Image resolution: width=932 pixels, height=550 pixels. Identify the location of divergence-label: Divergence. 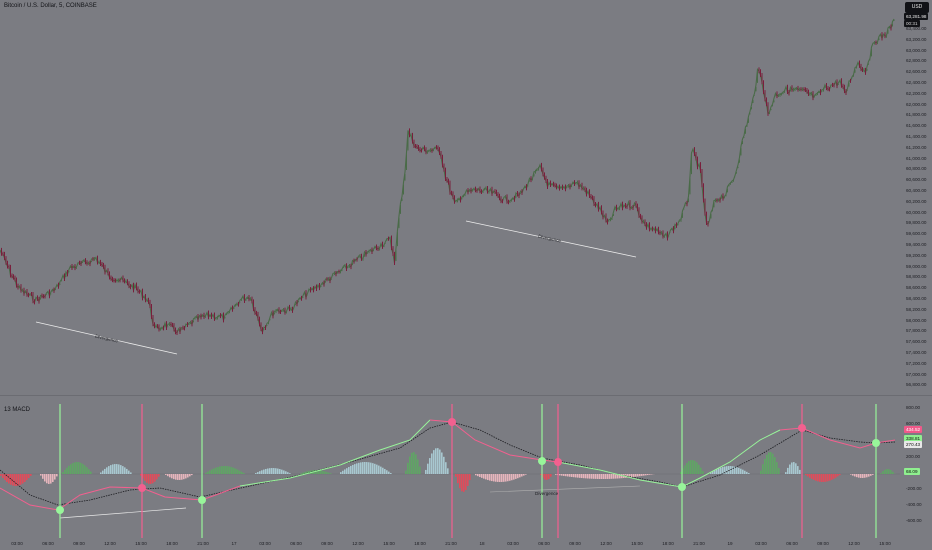
(547, 493).